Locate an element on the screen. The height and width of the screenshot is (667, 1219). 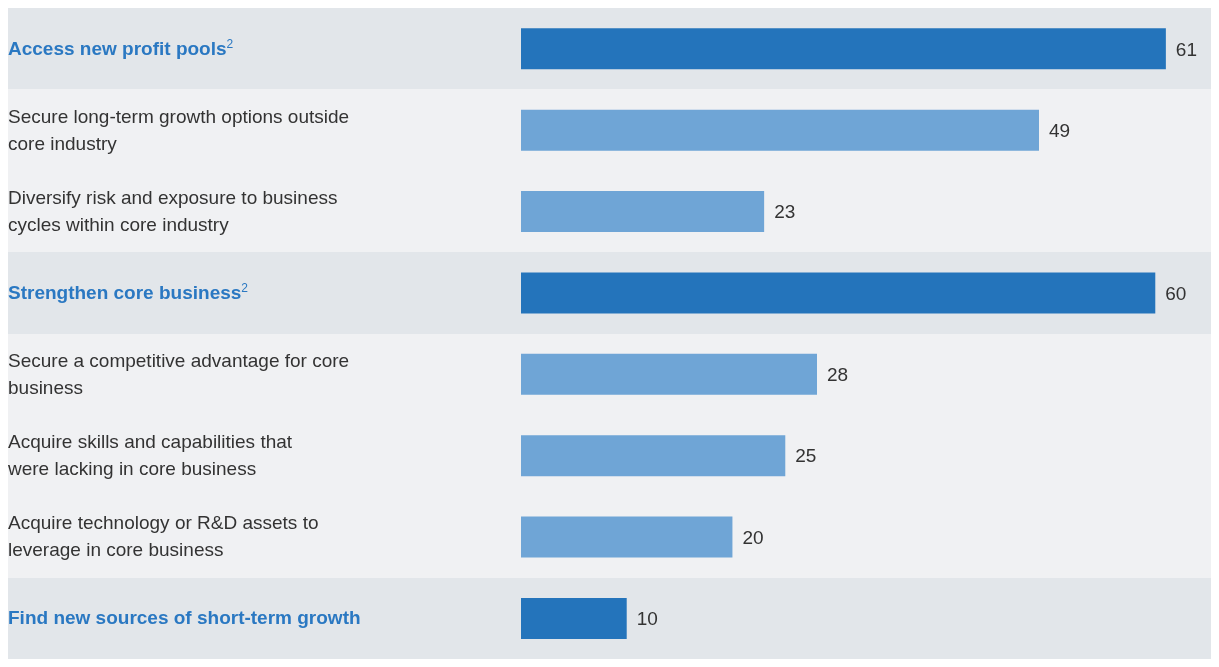
y-tick-label: Find new sources of short-term growth is located at coordinates (184, 618).